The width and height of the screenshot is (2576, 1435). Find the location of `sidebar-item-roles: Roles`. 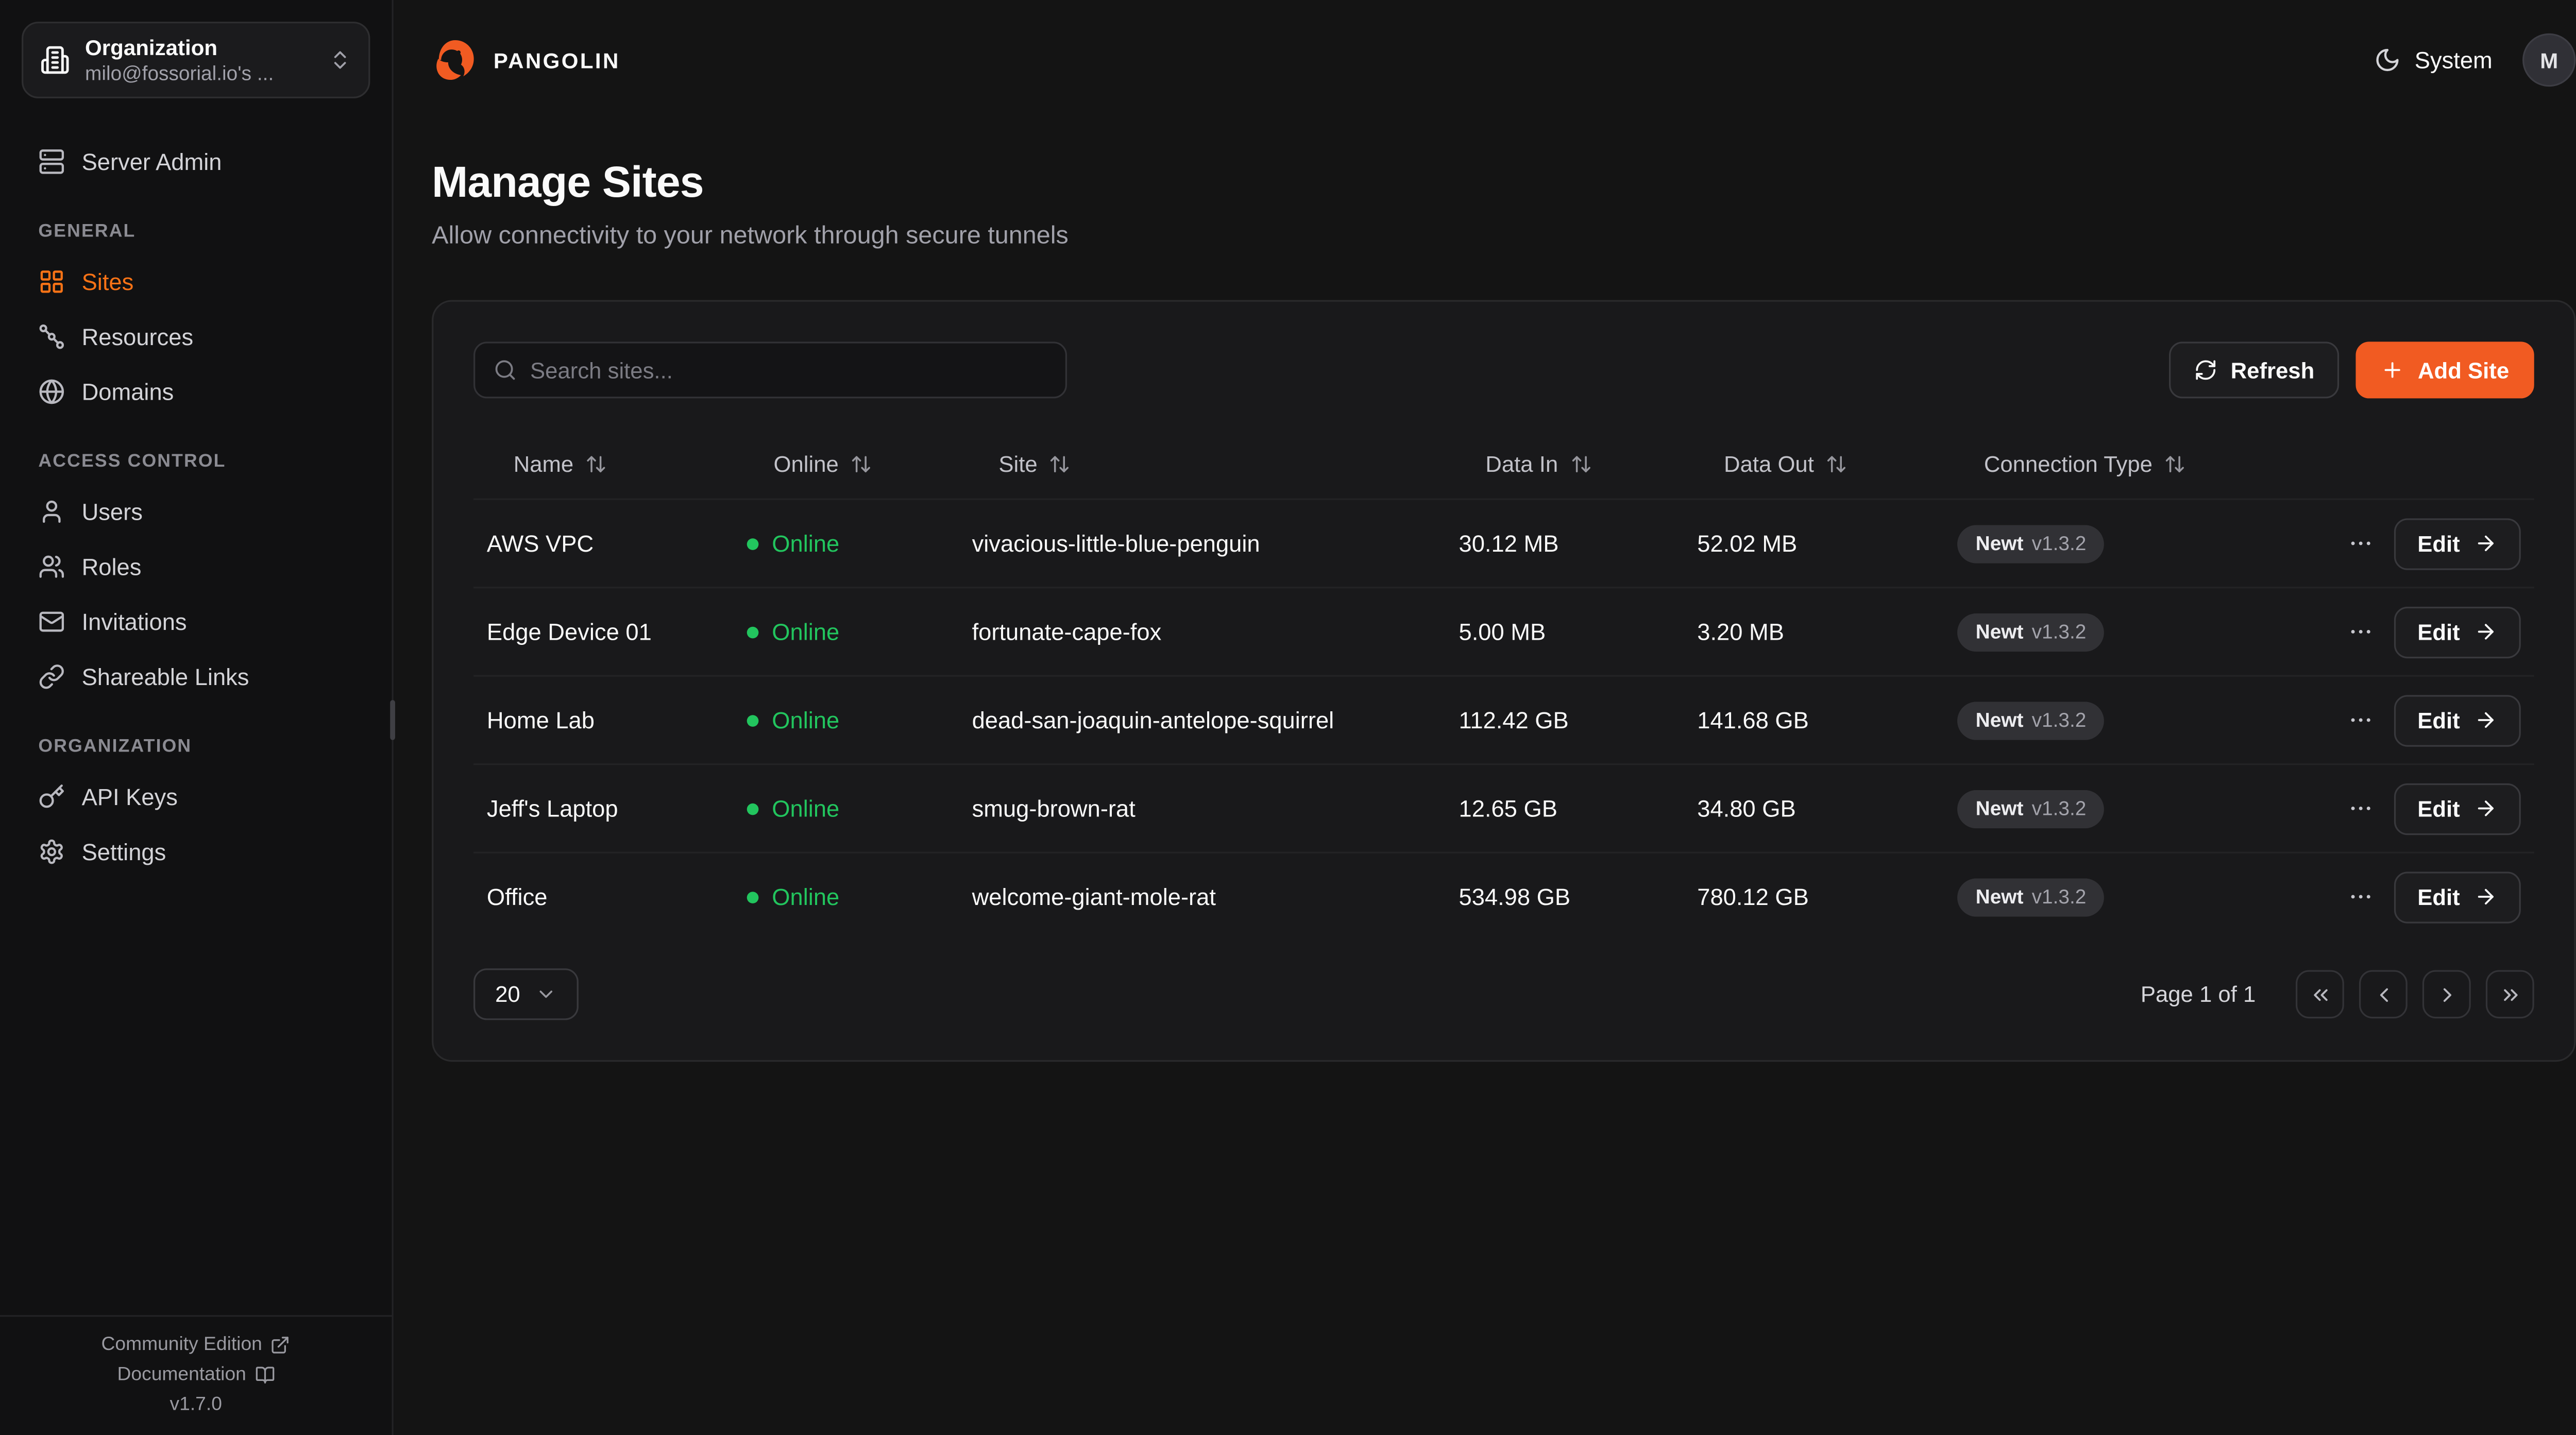

sidebar-item-roles: Roles is located at coordinates (196, 565).